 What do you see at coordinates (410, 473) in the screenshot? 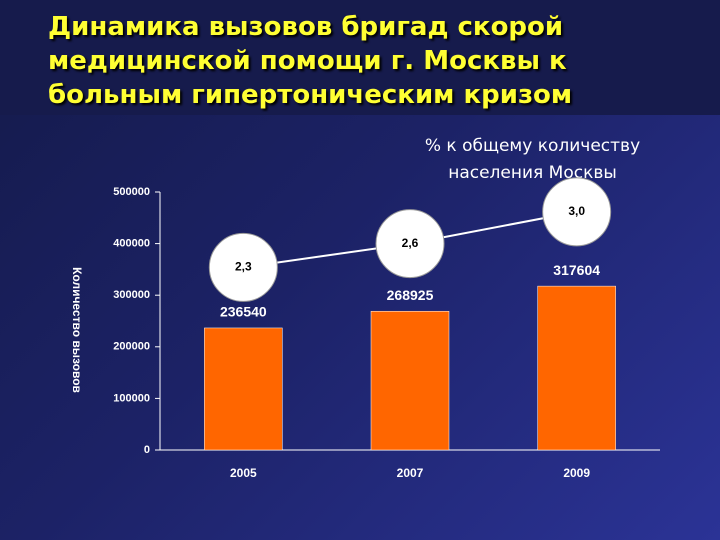
I see `x-tick-label: 2007` at bounding box center [410, 473].